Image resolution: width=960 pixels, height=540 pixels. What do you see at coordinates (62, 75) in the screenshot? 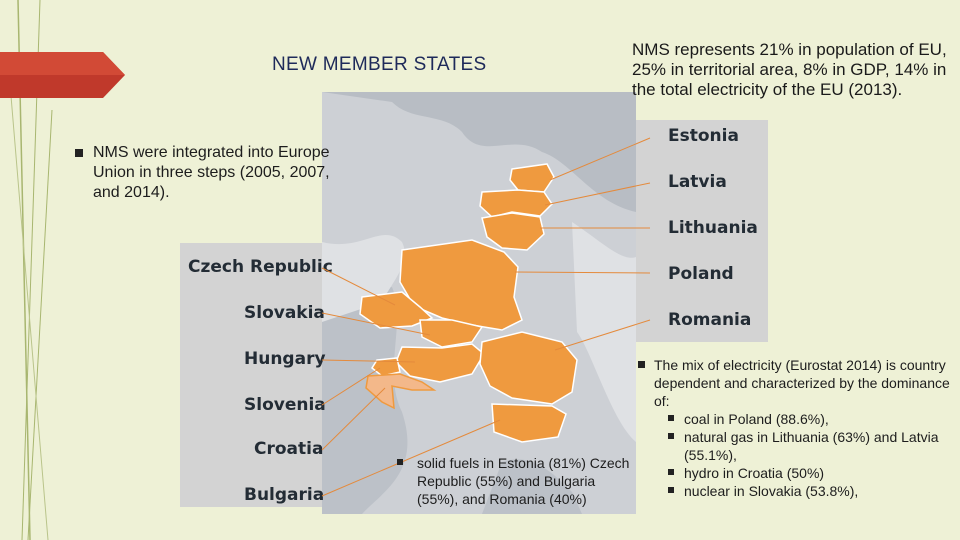
I see `title-arrow-tab` at bounding box center [62, 75].